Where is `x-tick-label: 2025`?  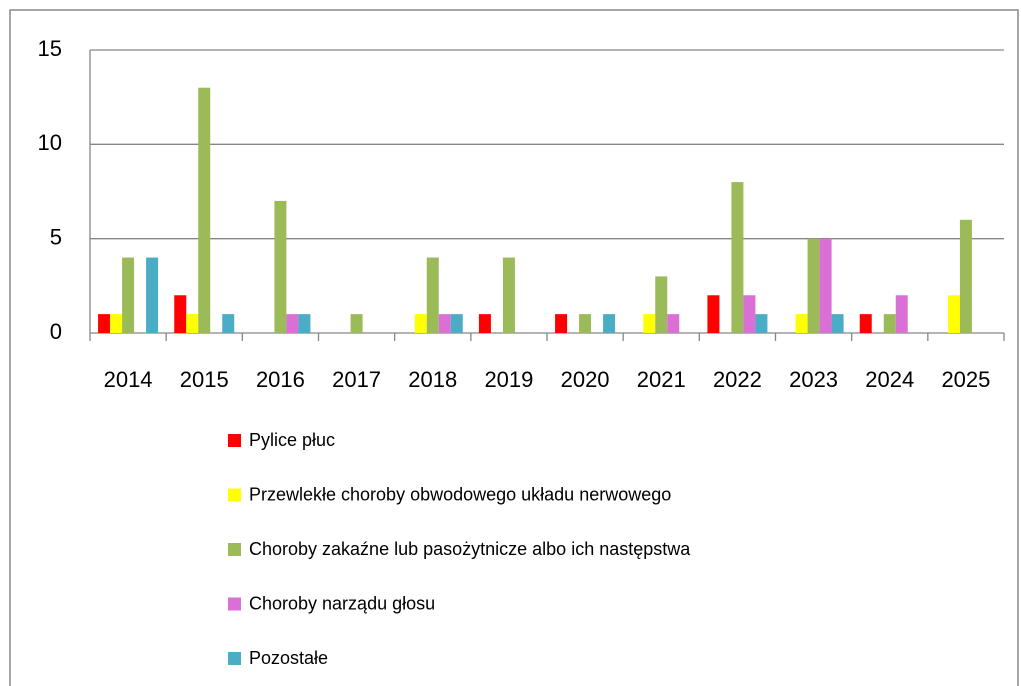 x-tick-label: 2025 is located at coordinates (965, 379).